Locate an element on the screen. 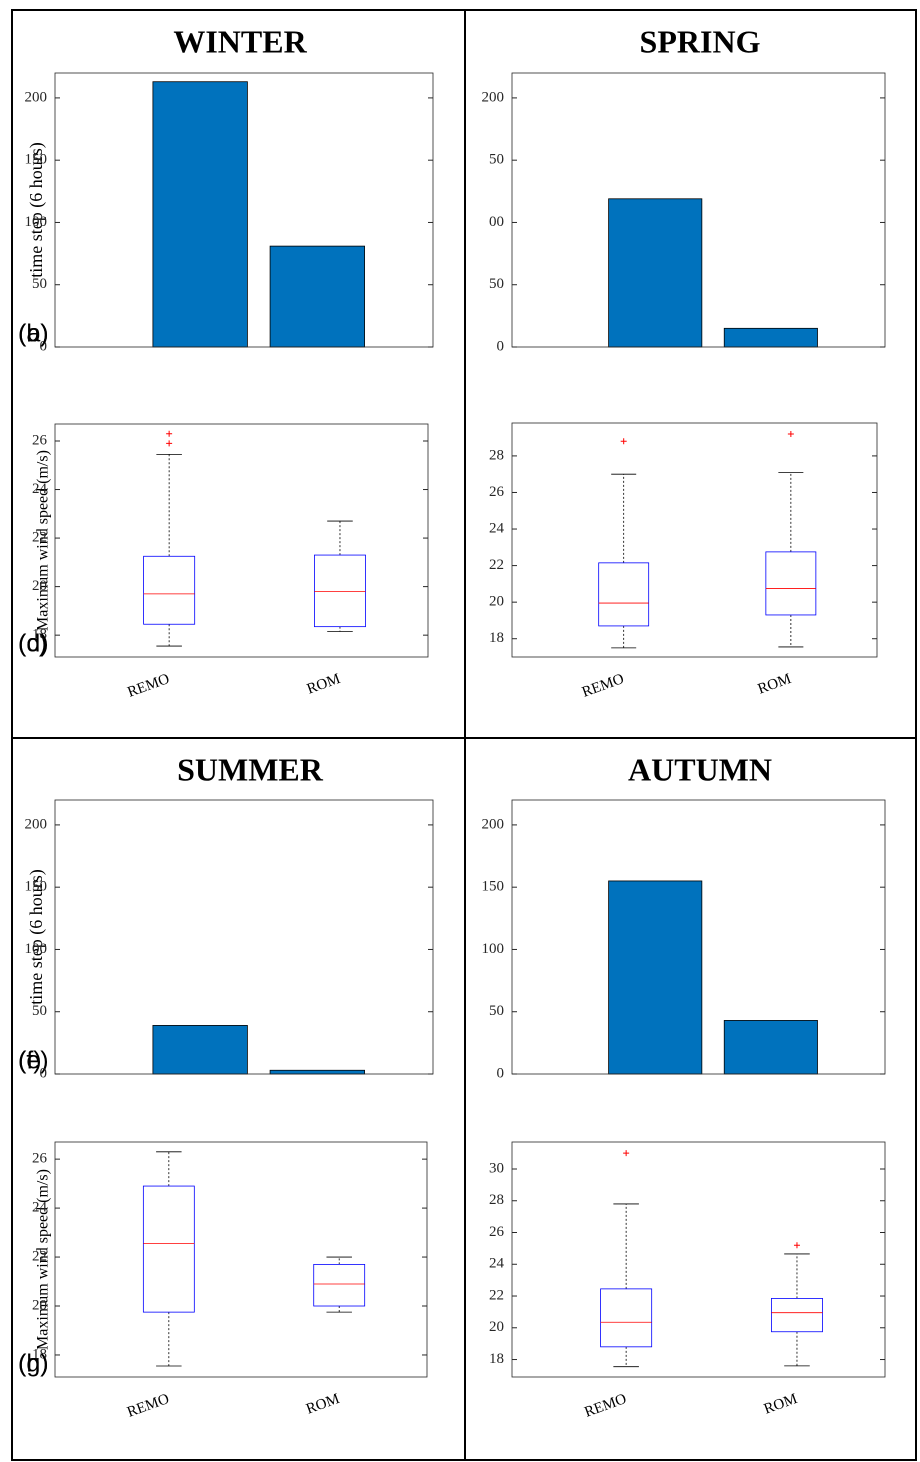 This screenshot has width=920, height=1462. panel-label: (h) is located at coordinates (33, 1364).